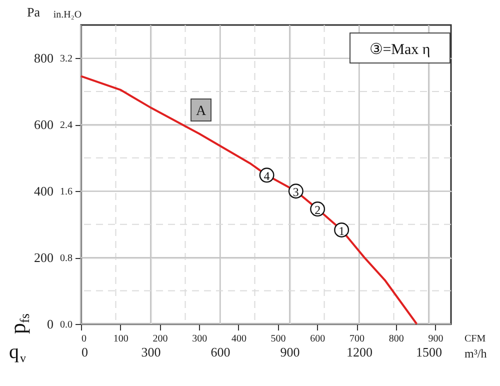  Describe the element at coordinates (18, 323) in the screenshot. I see `text: pfs` at that location.